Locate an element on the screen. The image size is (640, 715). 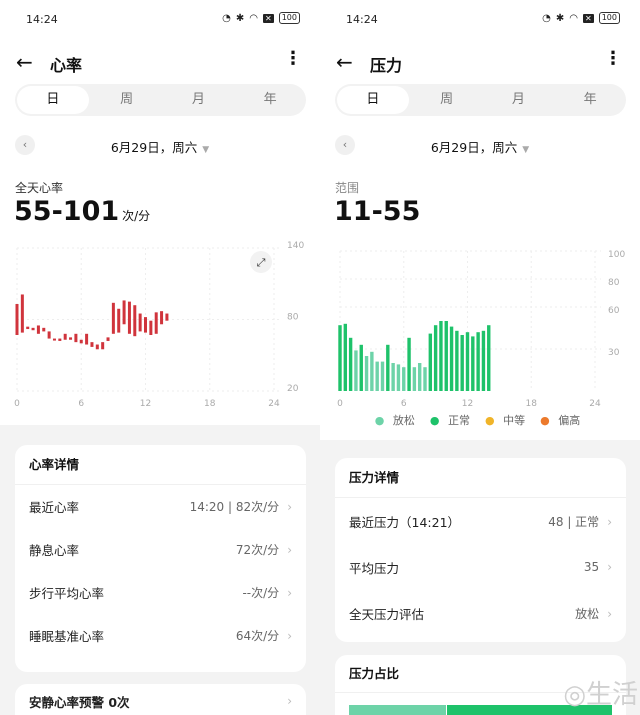
card-title: 压力详情 is located at coordinates (480, 478).